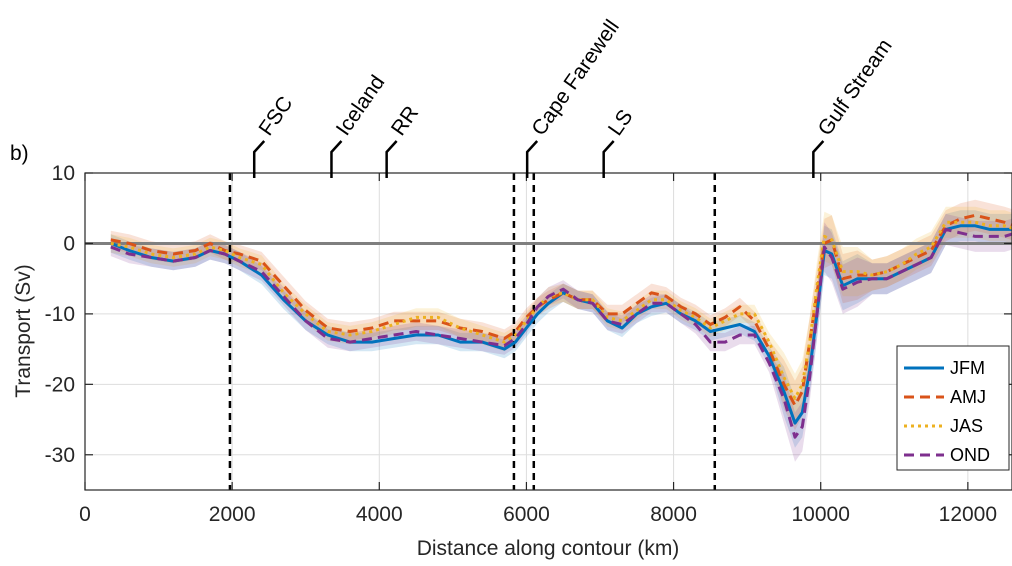 This screenshot has width=1012, height=566. What do you see at coordinates (953, 408) in the screenshot?
I see `legend: JFM AMJ JAS OND` at bounding box center [953, 408].